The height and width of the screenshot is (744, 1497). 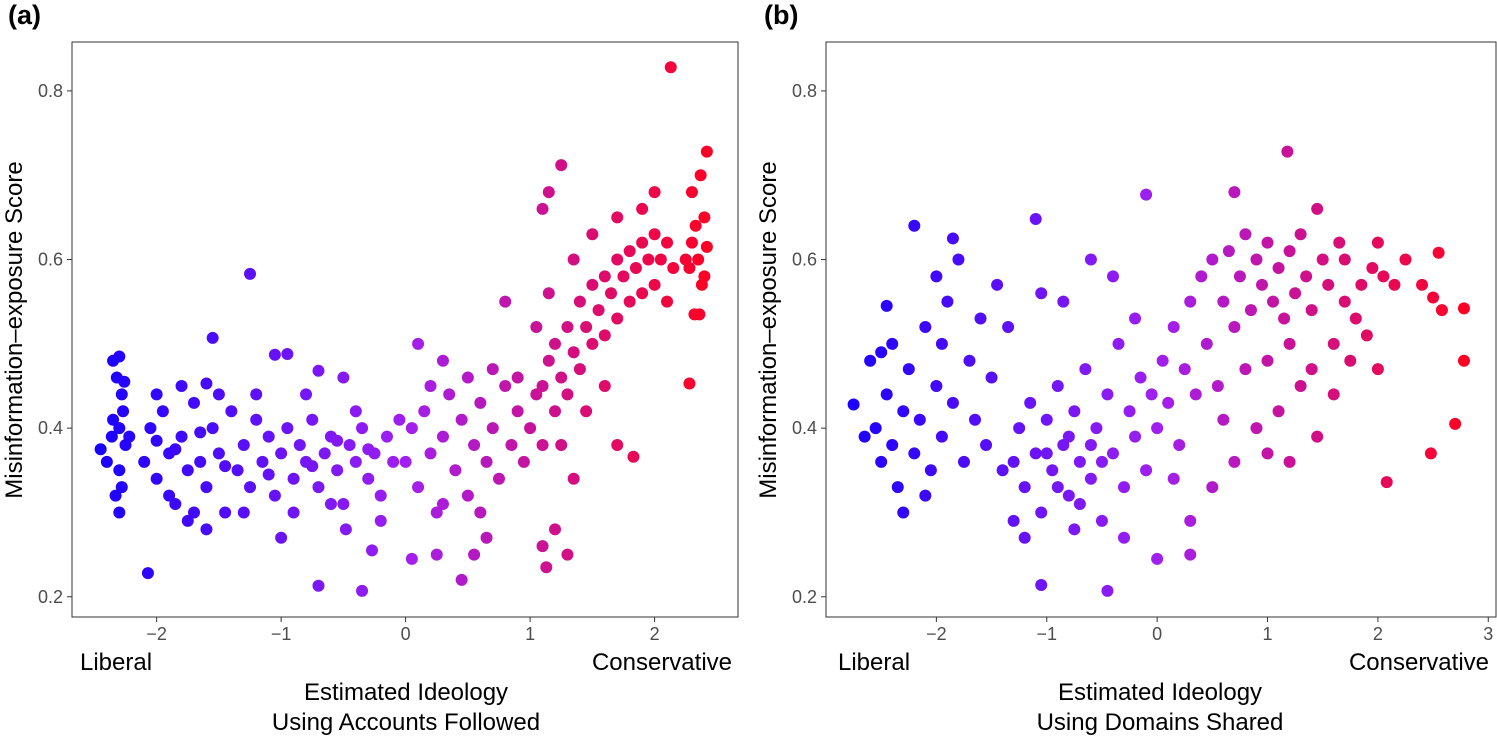 I want to click on conservative-annotation: Conservative, so click(x=1419, y=662).